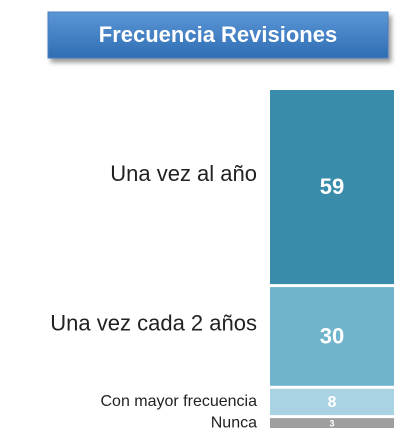 The image size is (404, 430). I want to click on category-label: Una vez al año, so click(183, 173).